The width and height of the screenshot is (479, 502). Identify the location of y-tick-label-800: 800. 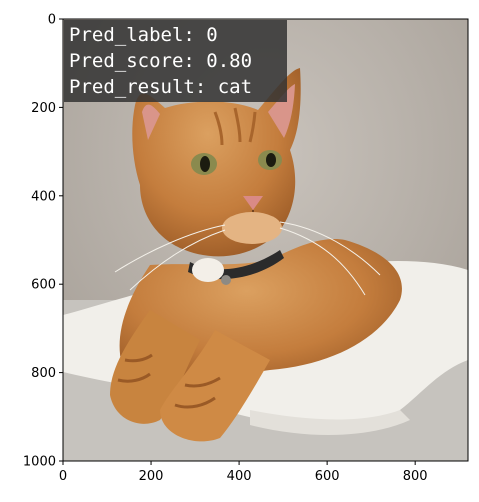
(43, 373).